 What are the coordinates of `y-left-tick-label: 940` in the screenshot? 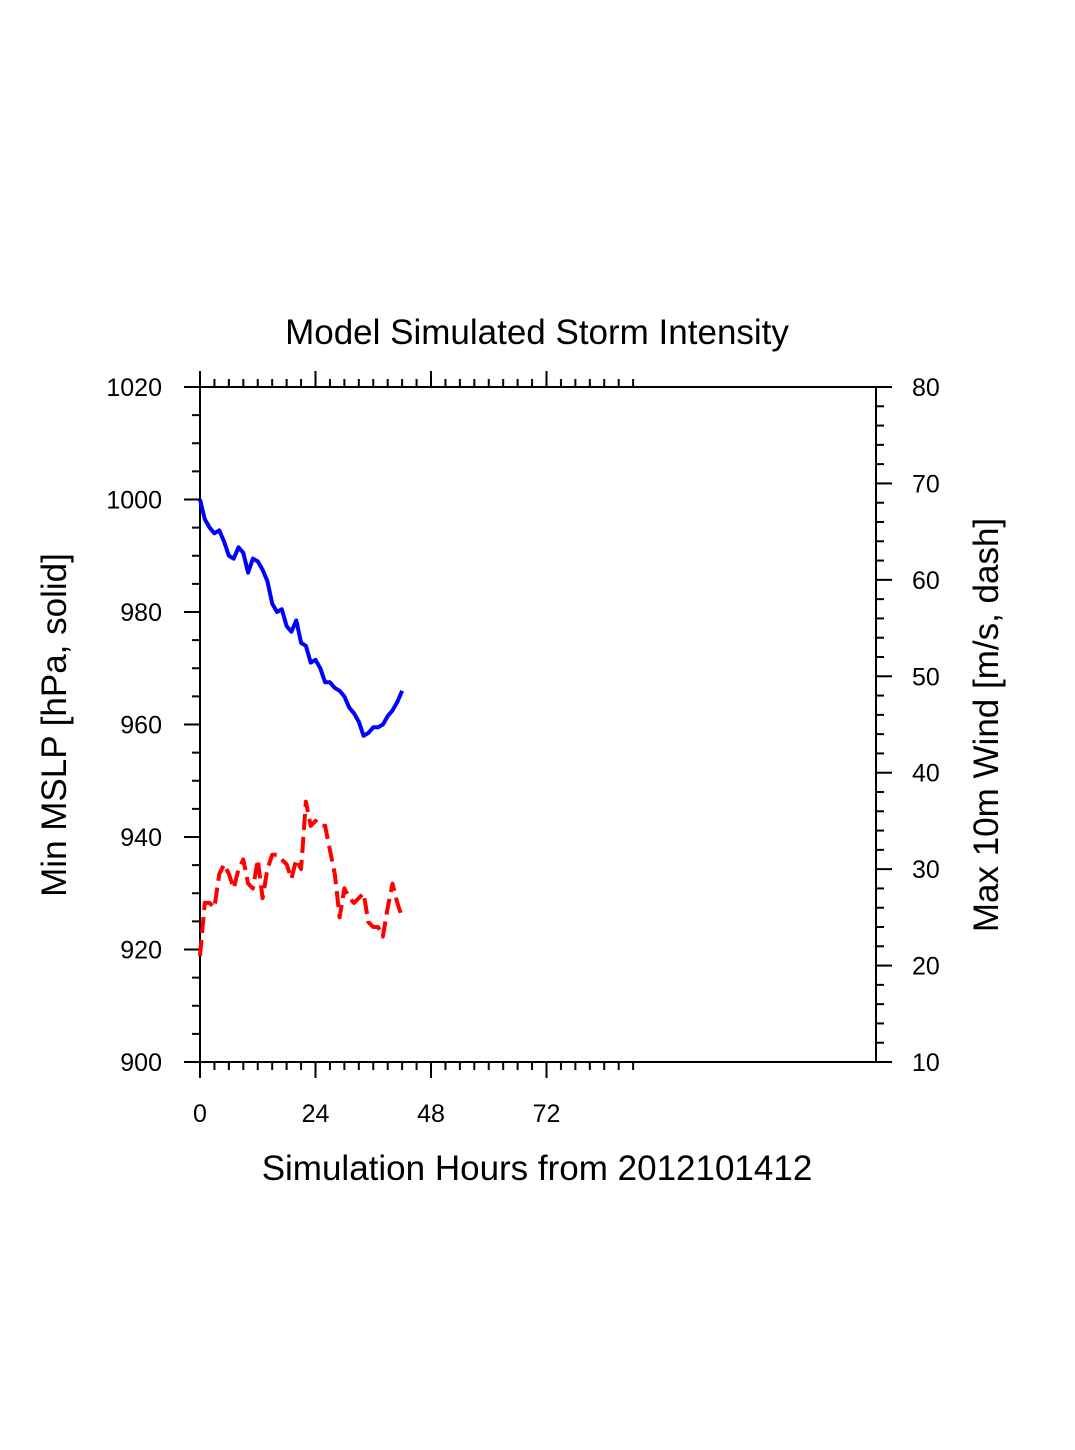 It's located at (141, 838).